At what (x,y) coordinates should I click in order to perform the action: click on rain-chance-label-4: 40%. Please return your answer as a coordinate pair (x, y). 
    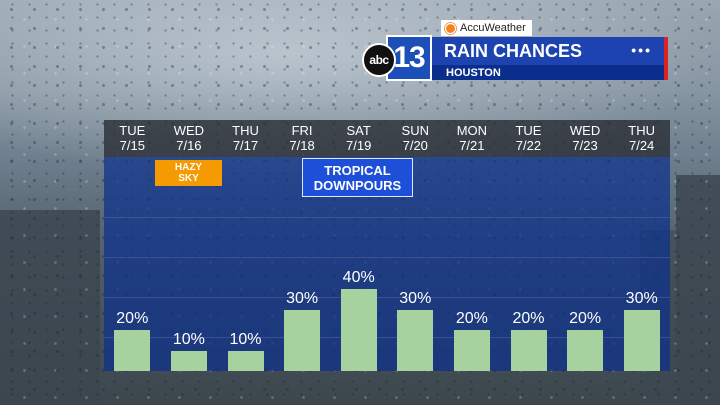
    Looking at the image, I should click on (358, 277).